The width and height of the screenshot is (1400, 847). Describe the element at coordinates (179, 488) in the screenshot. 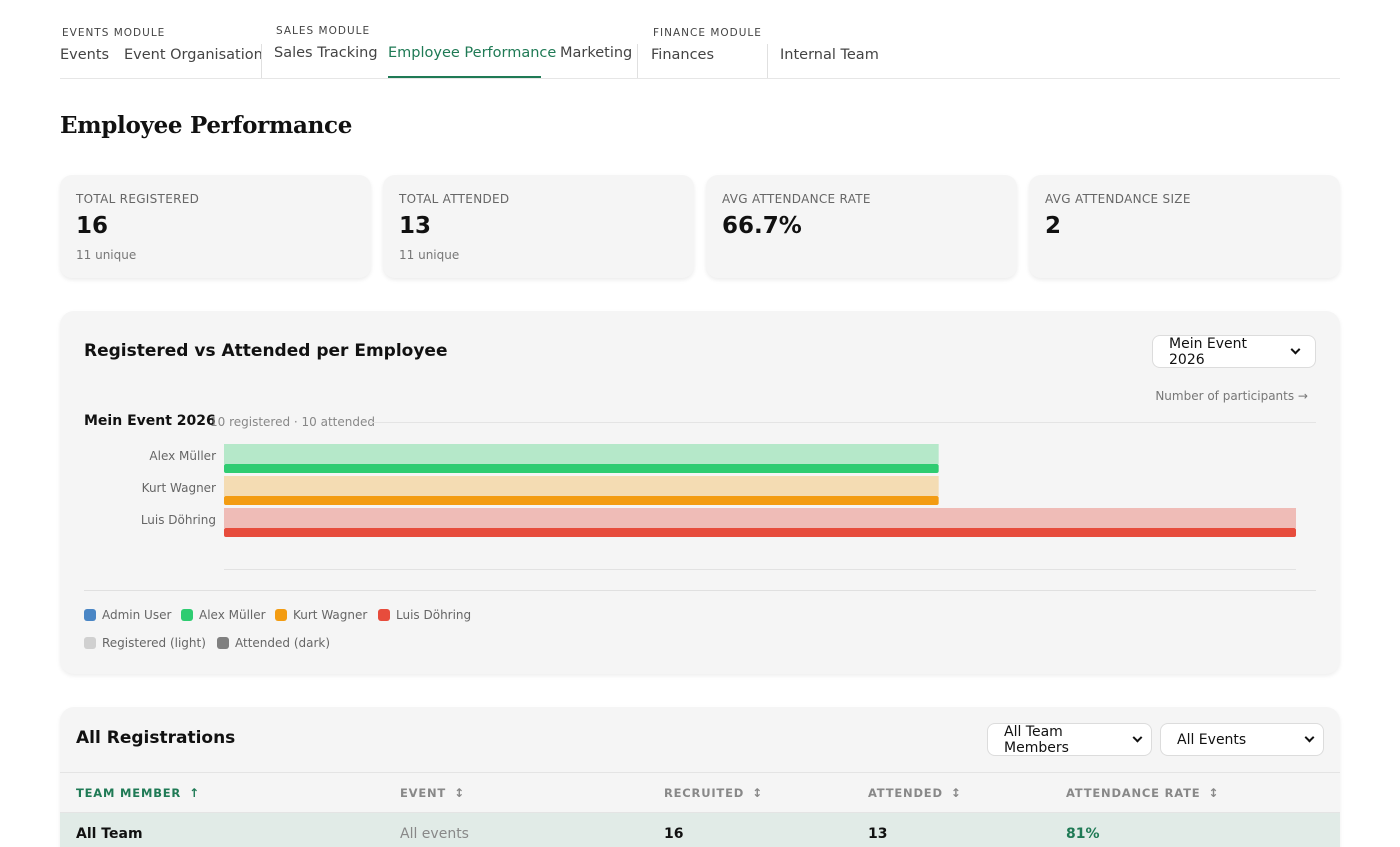

I see `bar-label: Kurt Wagner` at that location.